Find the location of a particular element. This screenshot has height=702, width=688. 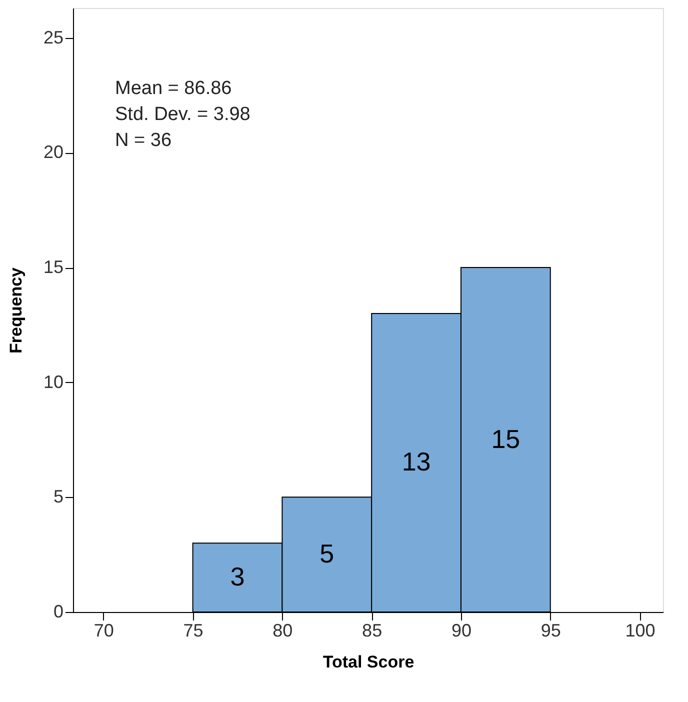

annotation: Std. Dev. = 3.98 is located at coordinates (182, 114).